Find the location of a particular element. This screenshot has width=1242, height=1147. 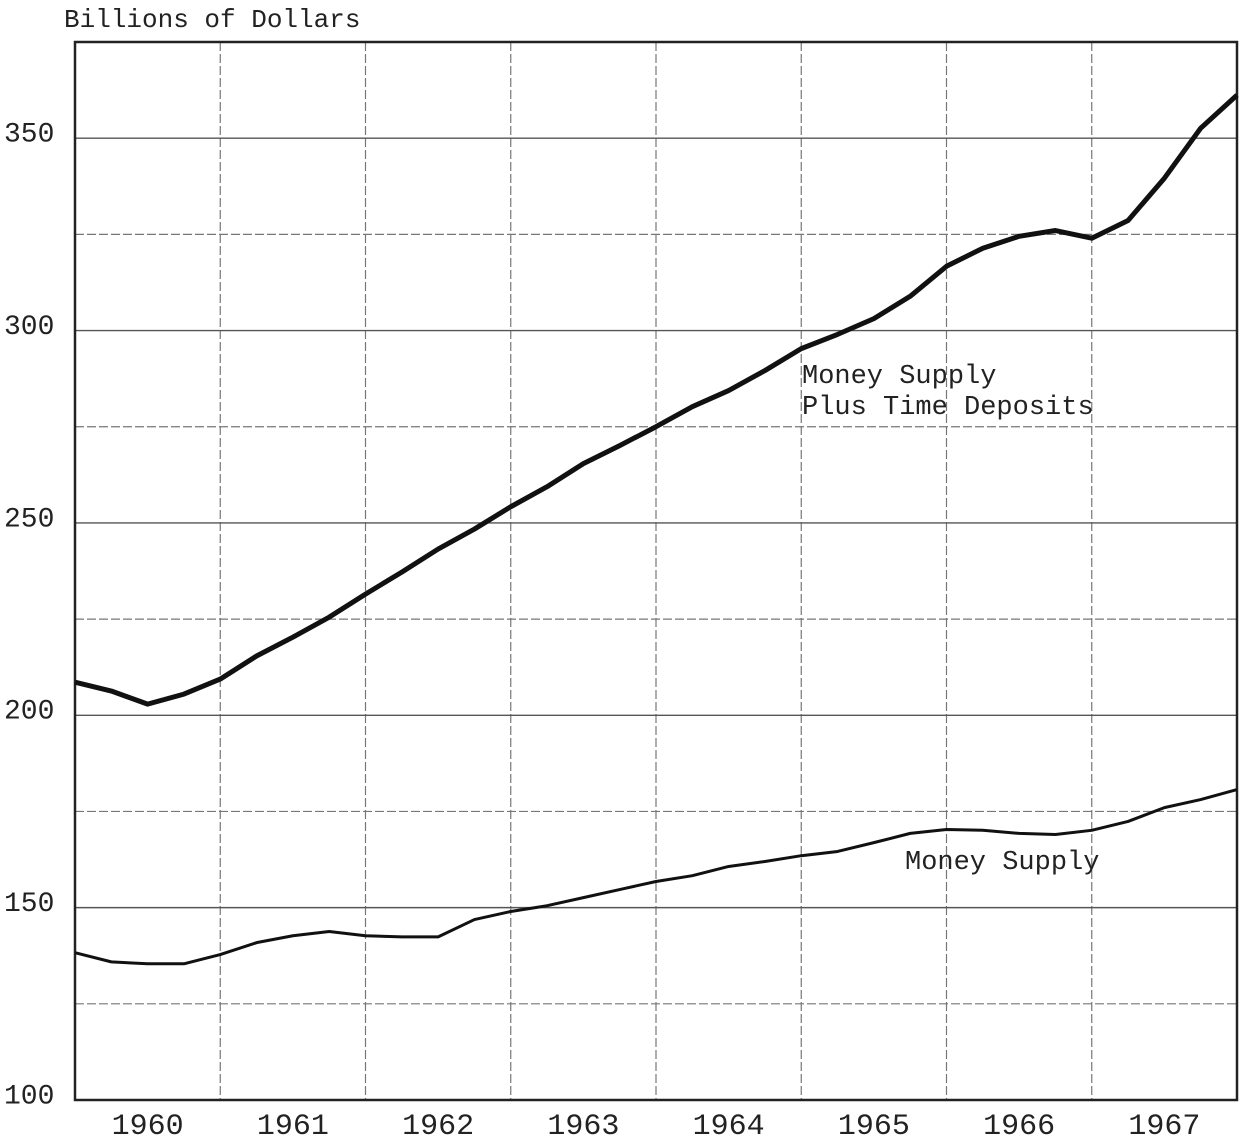

x-tick-label: 1960 is located at coordinates (148, 1127).